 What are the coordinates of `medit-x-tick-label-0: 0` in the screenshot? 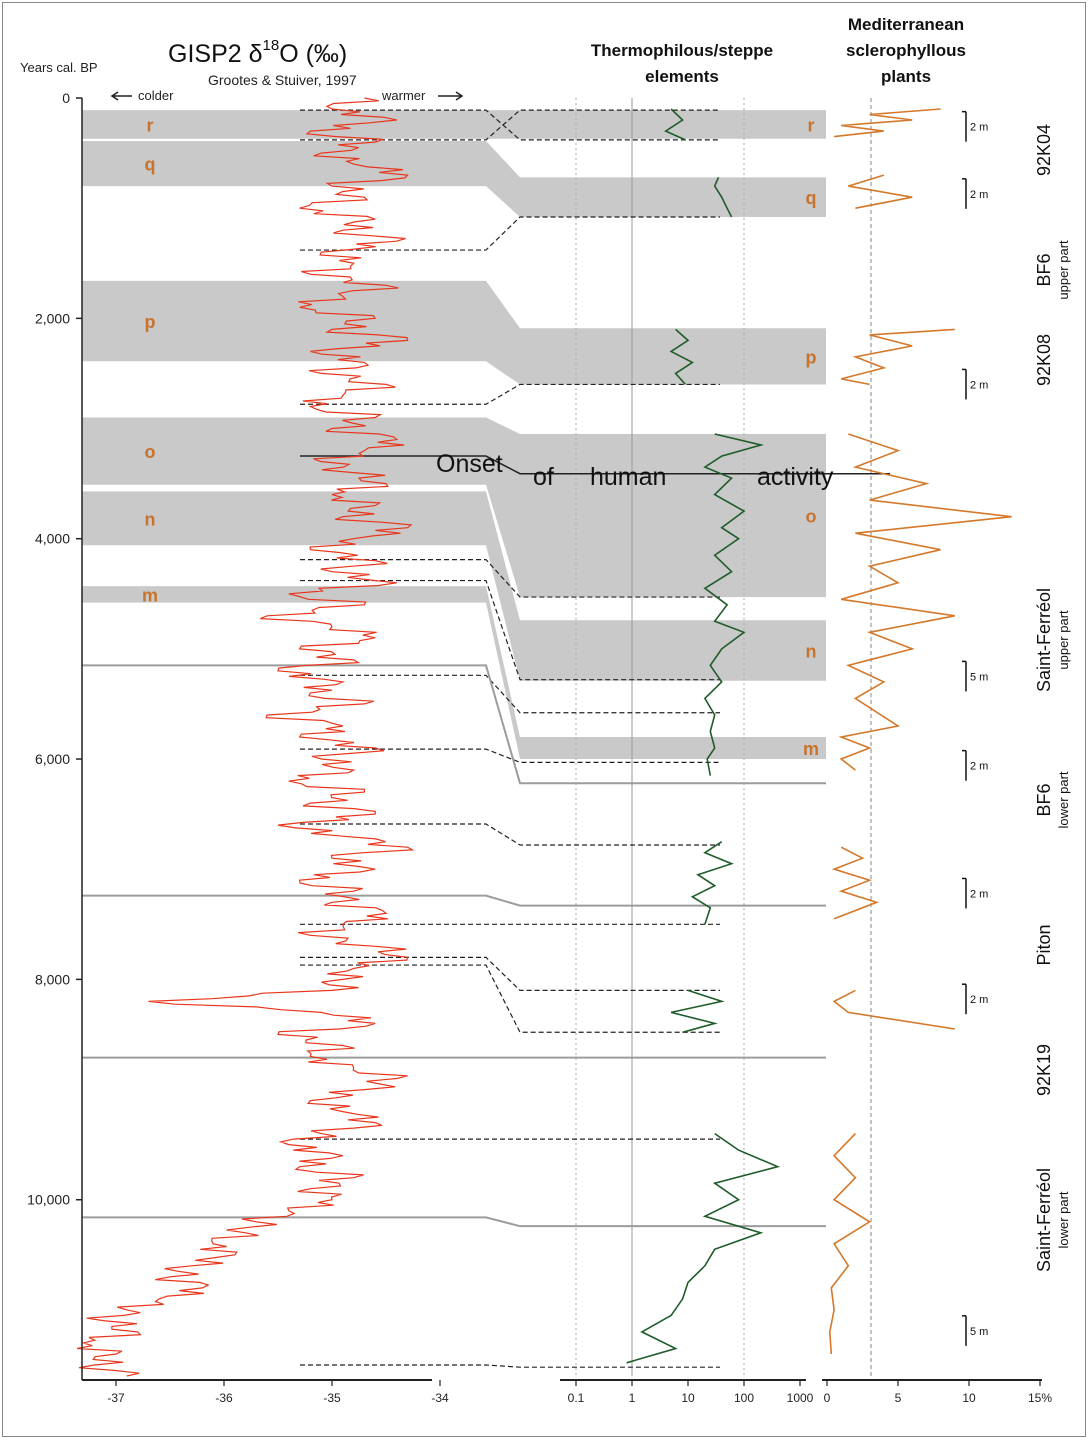 It's located at (827, 1398).